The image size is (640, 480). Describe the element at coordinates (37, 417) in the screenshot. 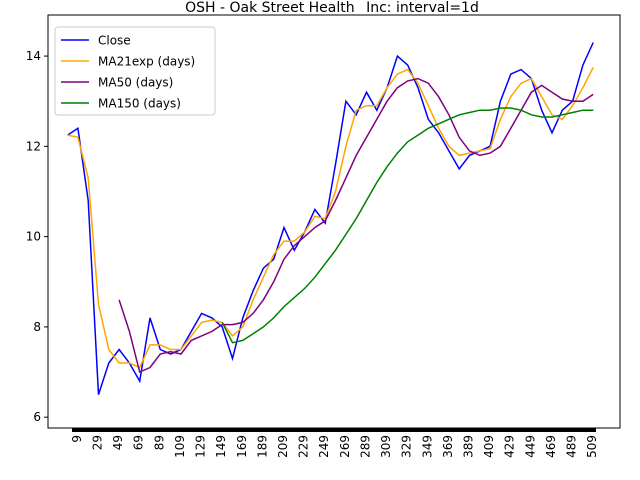

I see `y-tick-label: 6` at that location.